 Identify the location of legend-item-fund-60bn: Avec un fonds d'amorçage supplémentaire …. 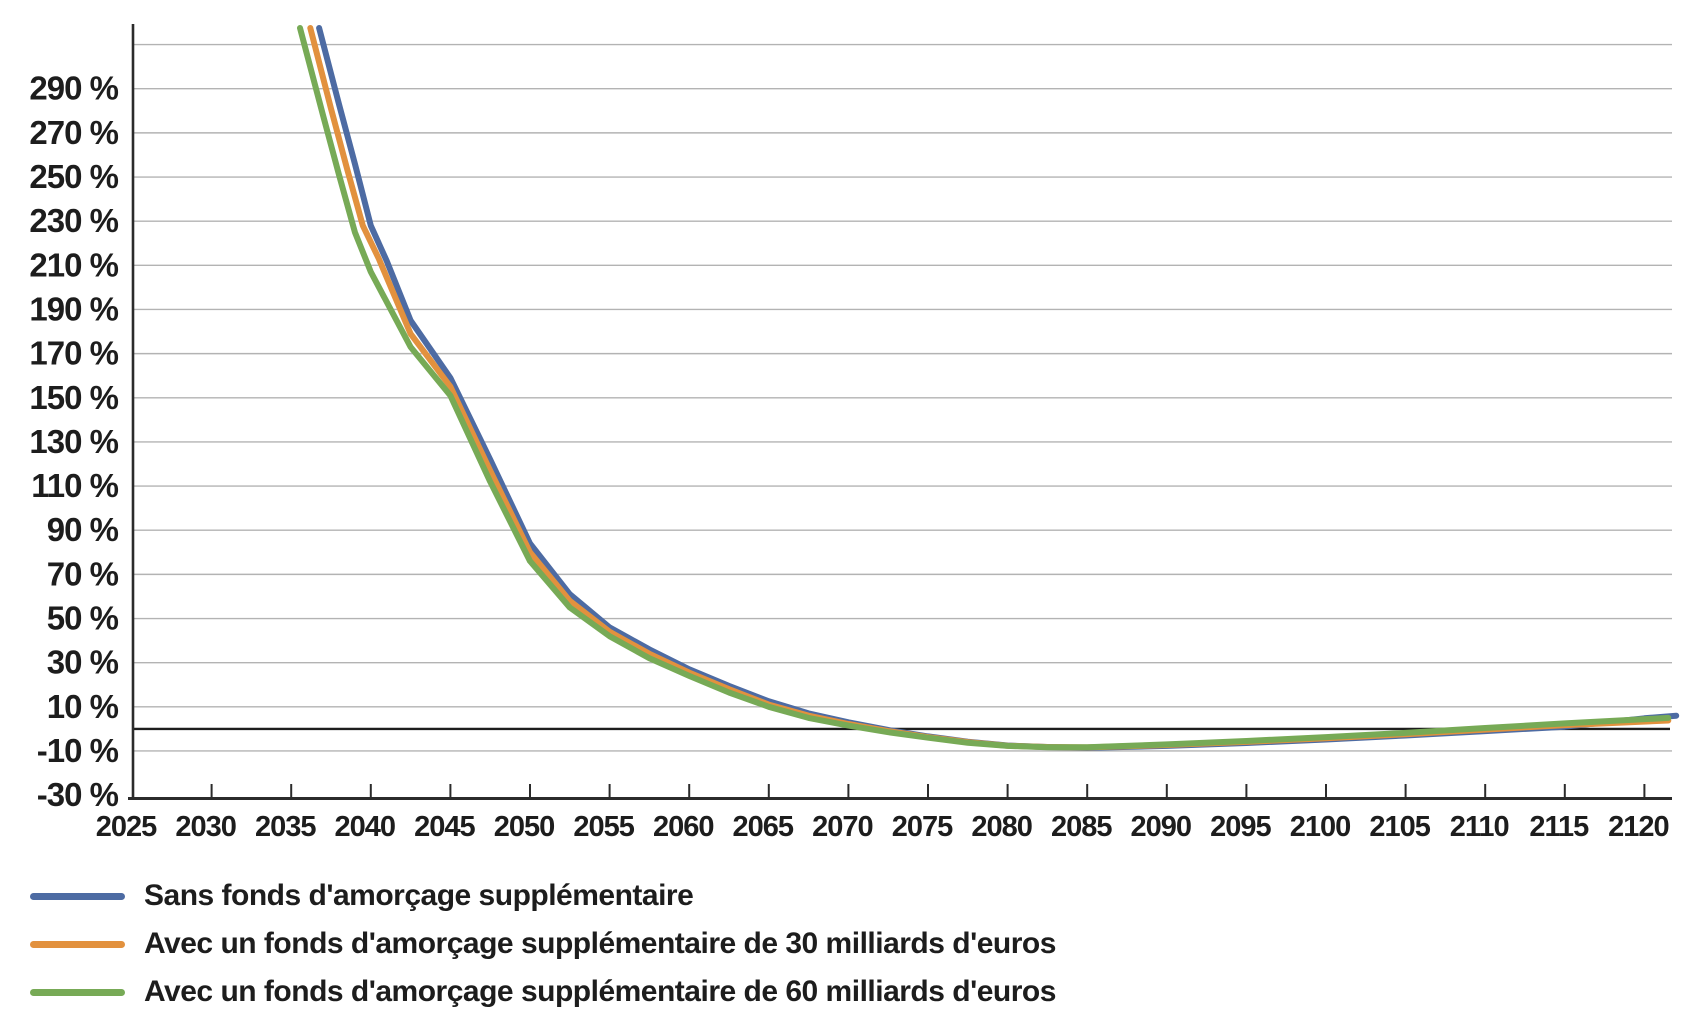
(543, 992).